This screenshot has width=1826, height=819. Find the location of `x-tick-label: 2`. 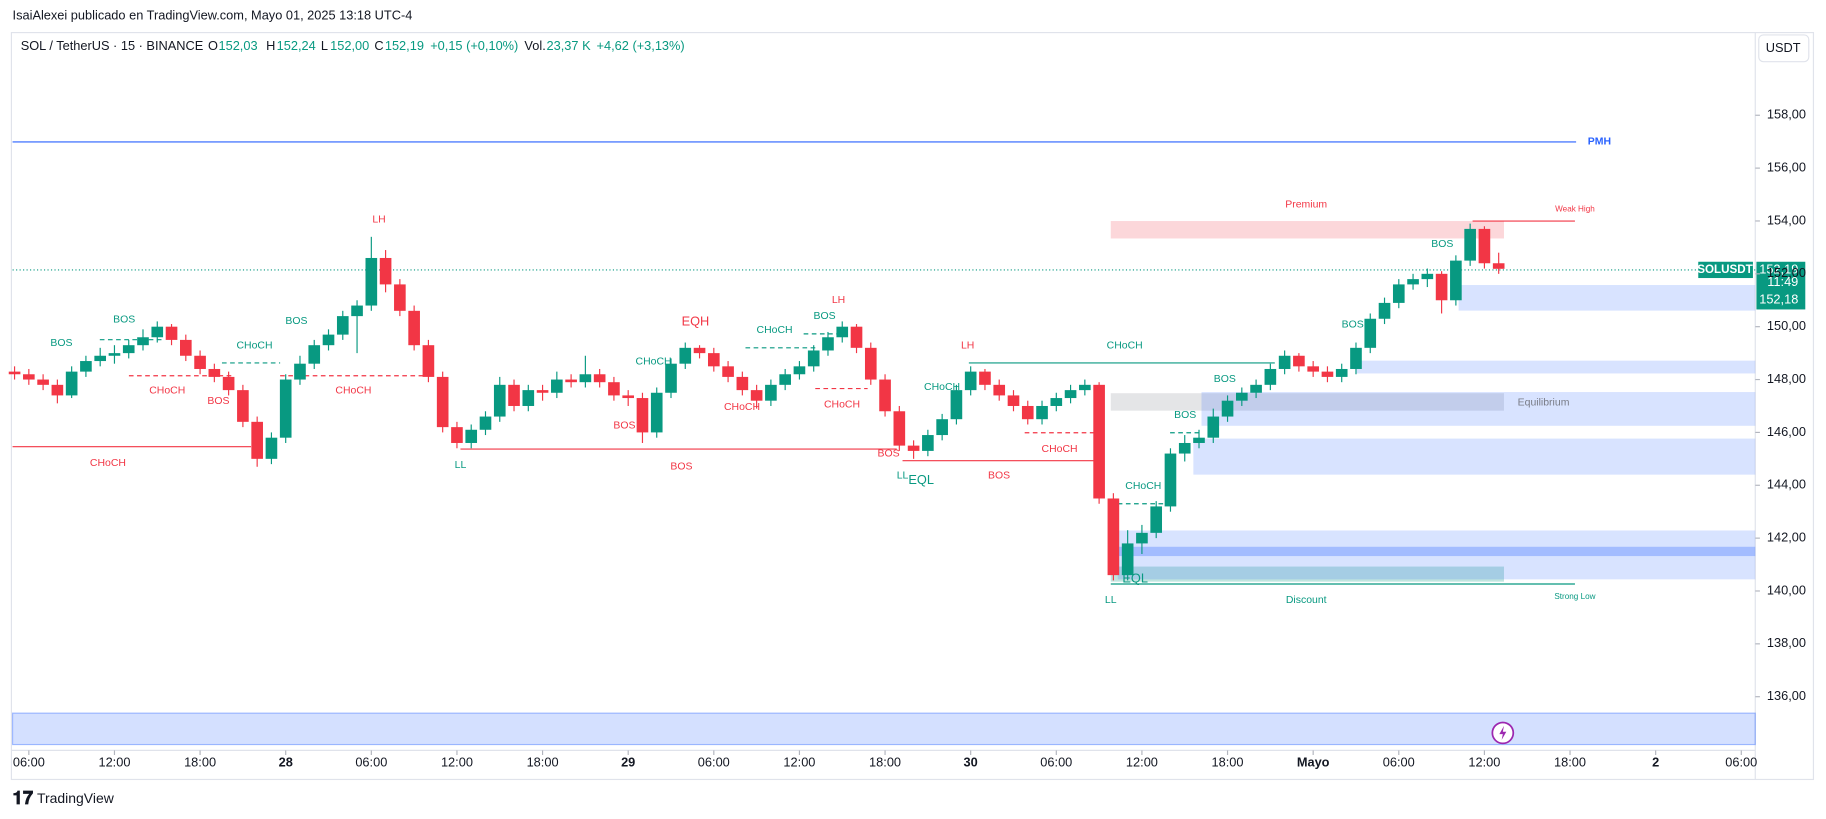

x-tick-label: 2 is located at coordinates (1655, 762).